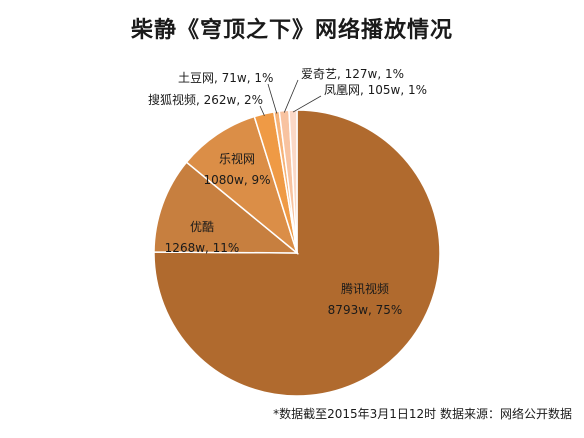  What do you see at coordinates (202, 227) in the screenshot?
I see `slice-label-youku: 优酷` at bounding box center [202, 227].